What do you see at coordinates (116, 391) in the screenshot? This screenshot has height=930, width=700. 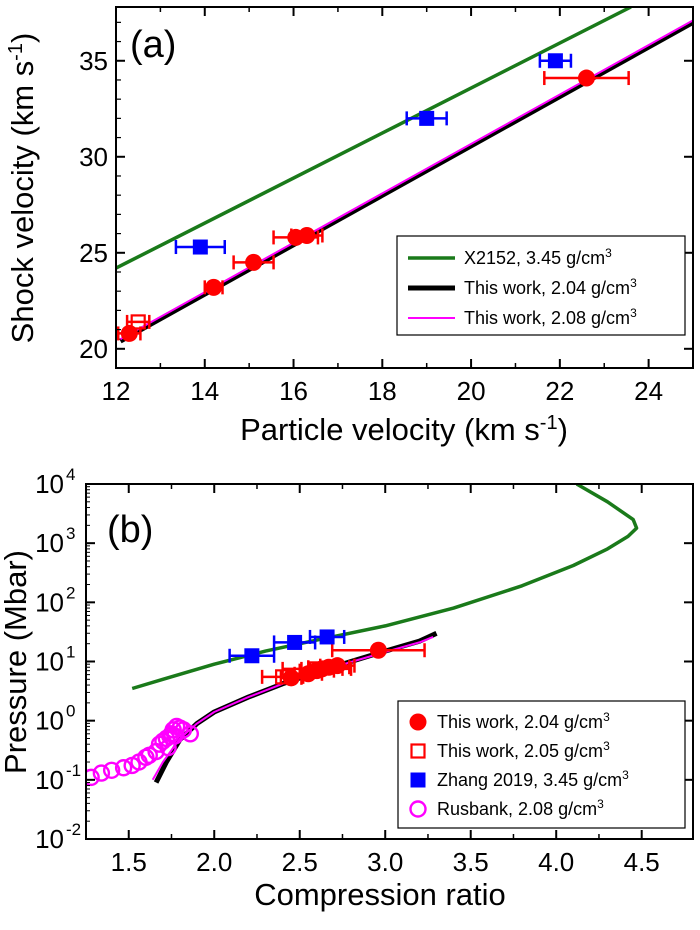 I see `panel-a-xtick-label: 12` at bounding box center [116, 391].